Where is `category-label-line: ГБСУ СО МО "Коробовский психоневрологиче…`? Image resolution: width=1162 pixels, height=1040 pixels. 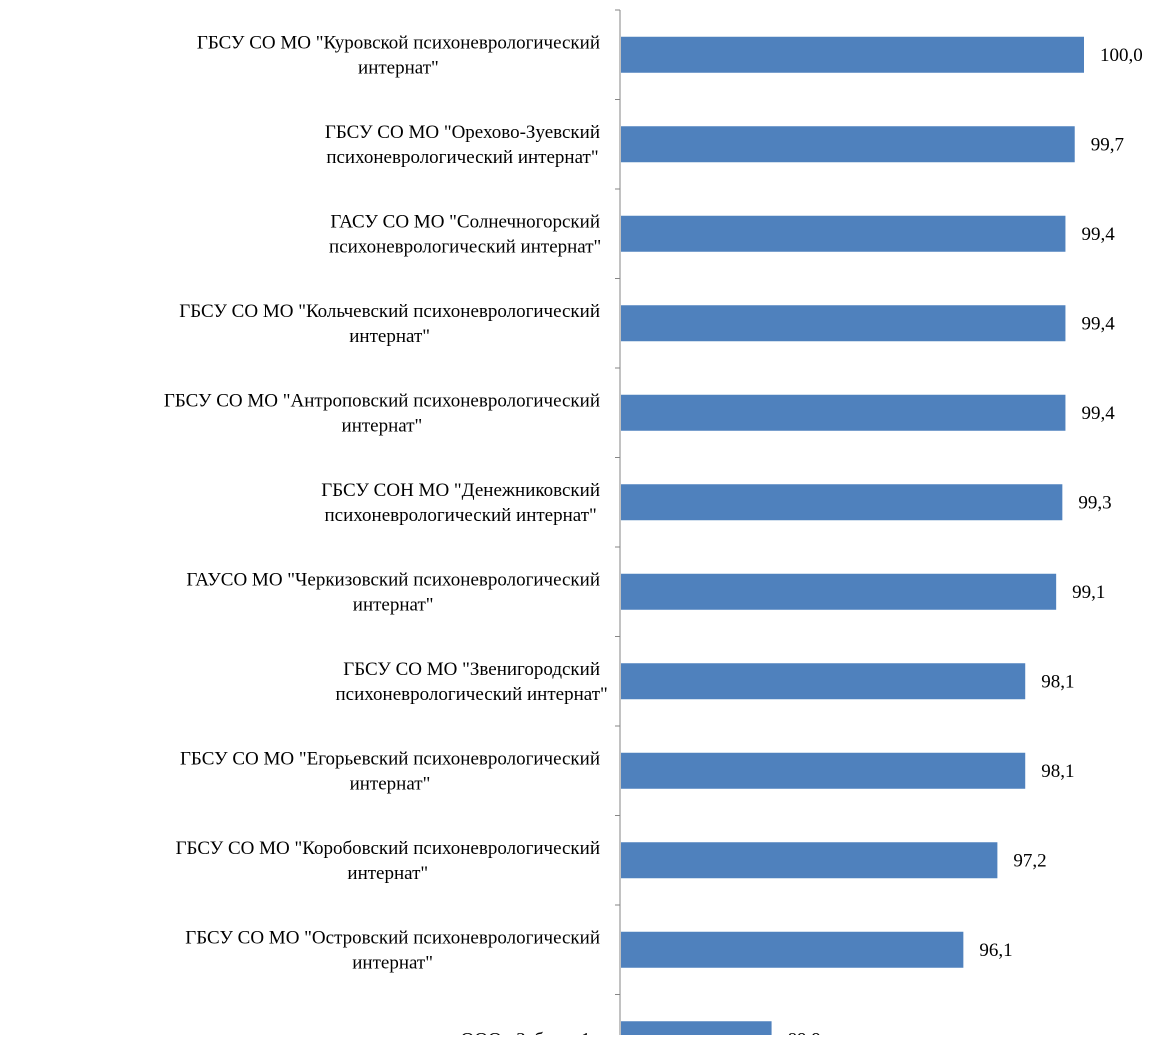
category-label-line: ГБСУ СО МО "Коробовский психоневрологиче… is located at coordinates (388, 848).